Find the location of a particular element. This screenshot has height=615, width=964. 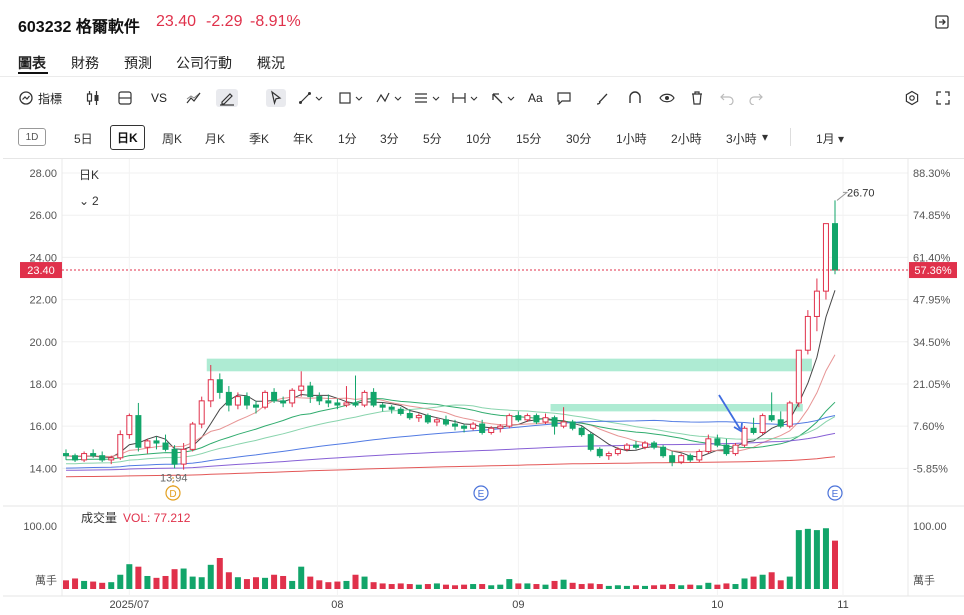

ma-line is located at coordinates (450, 442).